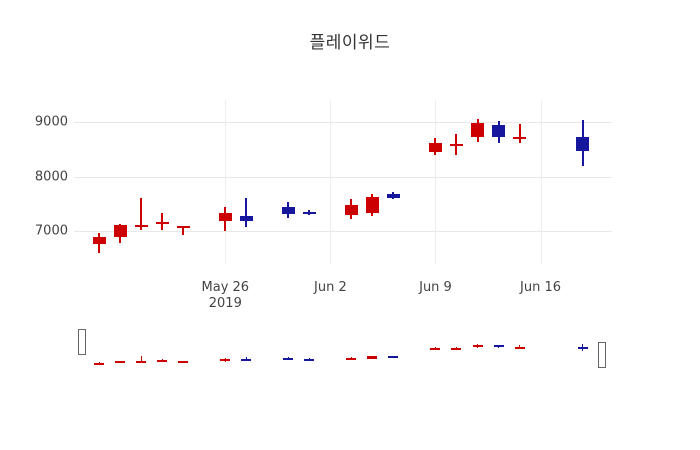 This screenshot has height=450, width=700. I want to click on x-axis-tick-label: May 26 2019, so click(225, 295).